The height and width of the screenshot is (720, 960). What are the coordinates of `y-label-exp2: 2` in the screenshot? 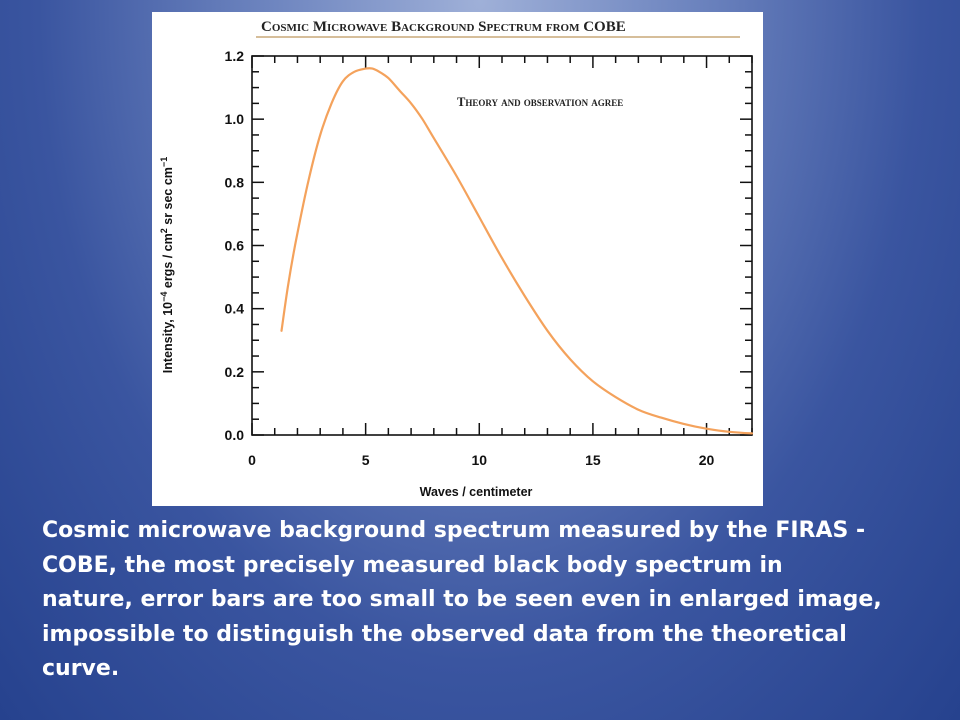 It's located at (164, 230).